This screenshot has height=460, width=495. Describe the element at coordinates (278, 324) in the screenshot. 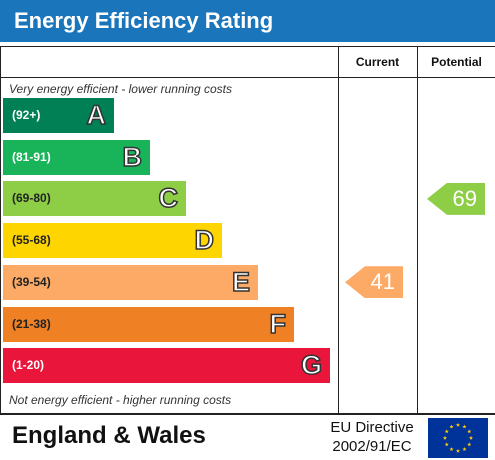

I see `band-letter: F` at that location.